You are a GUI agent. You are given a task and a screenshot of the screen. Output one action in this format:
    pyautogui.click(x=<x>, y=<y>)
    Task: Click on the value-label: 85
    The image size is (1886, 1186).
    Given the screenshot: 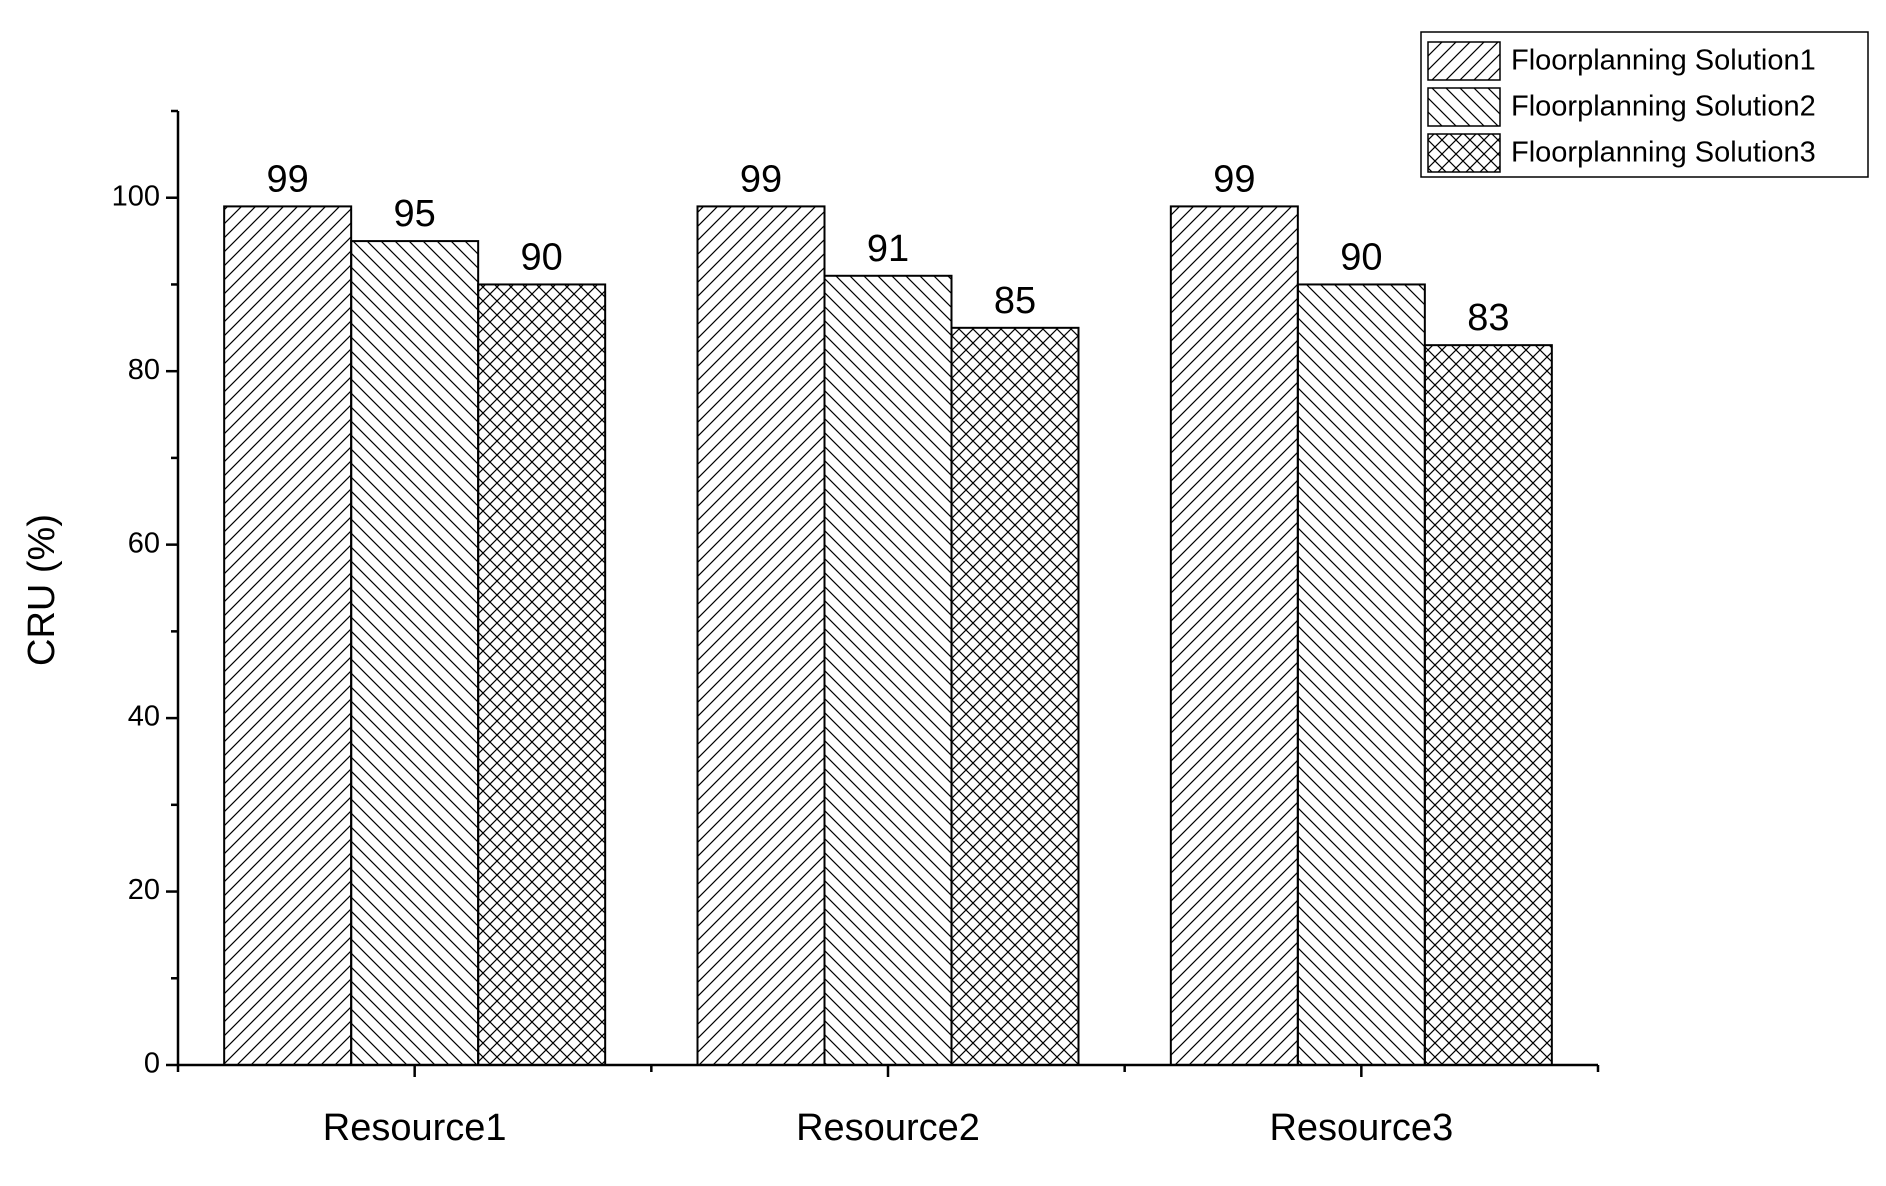 What is the action you would take?
    pyautogui.click(x=1015, y=301)
    